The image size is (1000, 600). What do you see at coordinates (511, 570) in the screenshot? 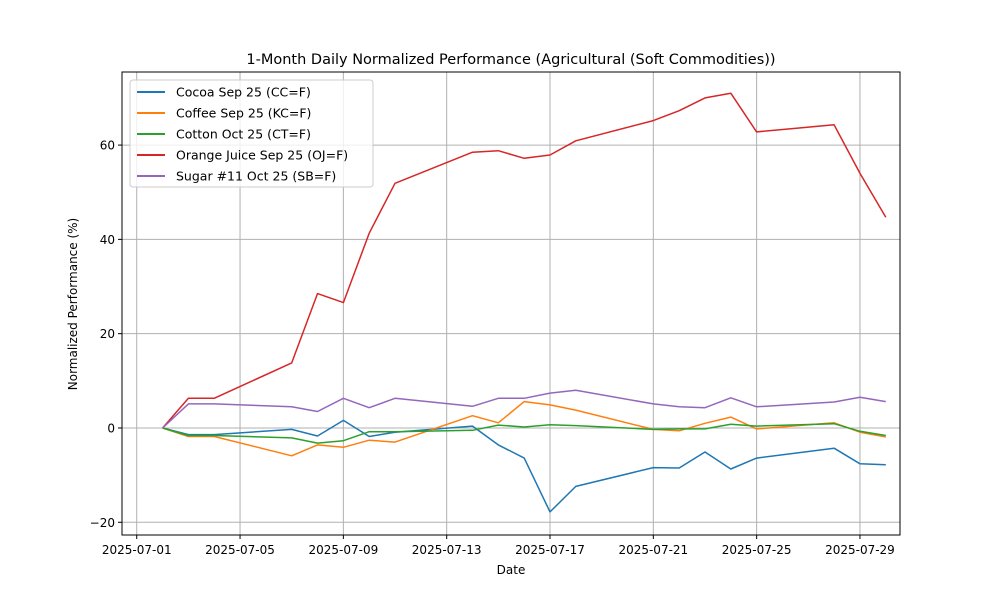
I see `x-axis-label: Date` at bounding box center [511, 570].